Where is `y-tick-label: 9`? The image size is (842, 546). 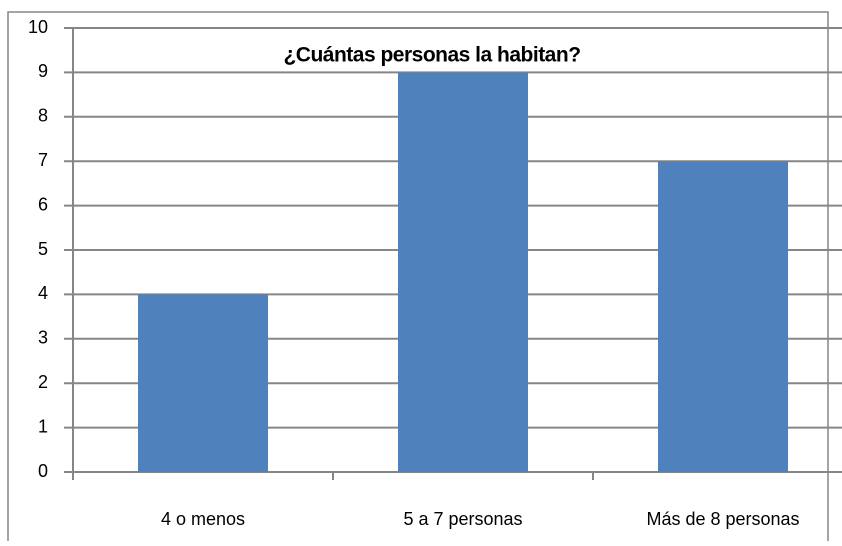
y-tick-label: 9 is located at coordinates (43, 71).